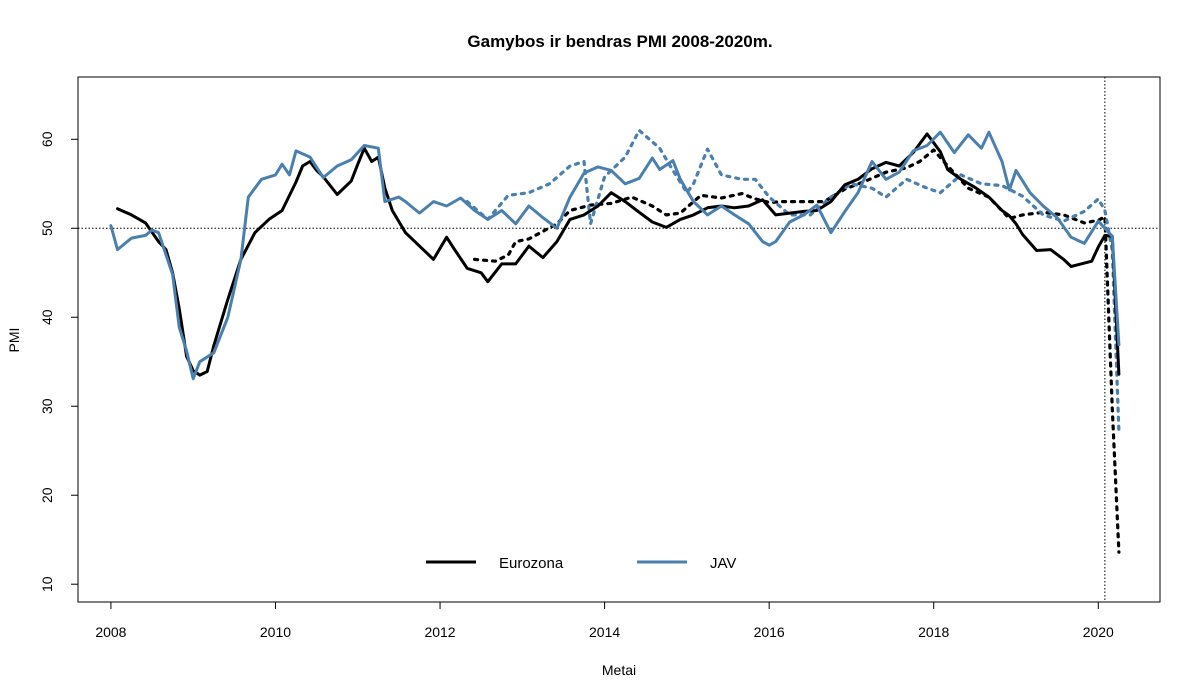  What do you see at coordinates (531, 563) in the screenshot?
I see `legend-label: Eurozona` at bounding box center [531, 563].